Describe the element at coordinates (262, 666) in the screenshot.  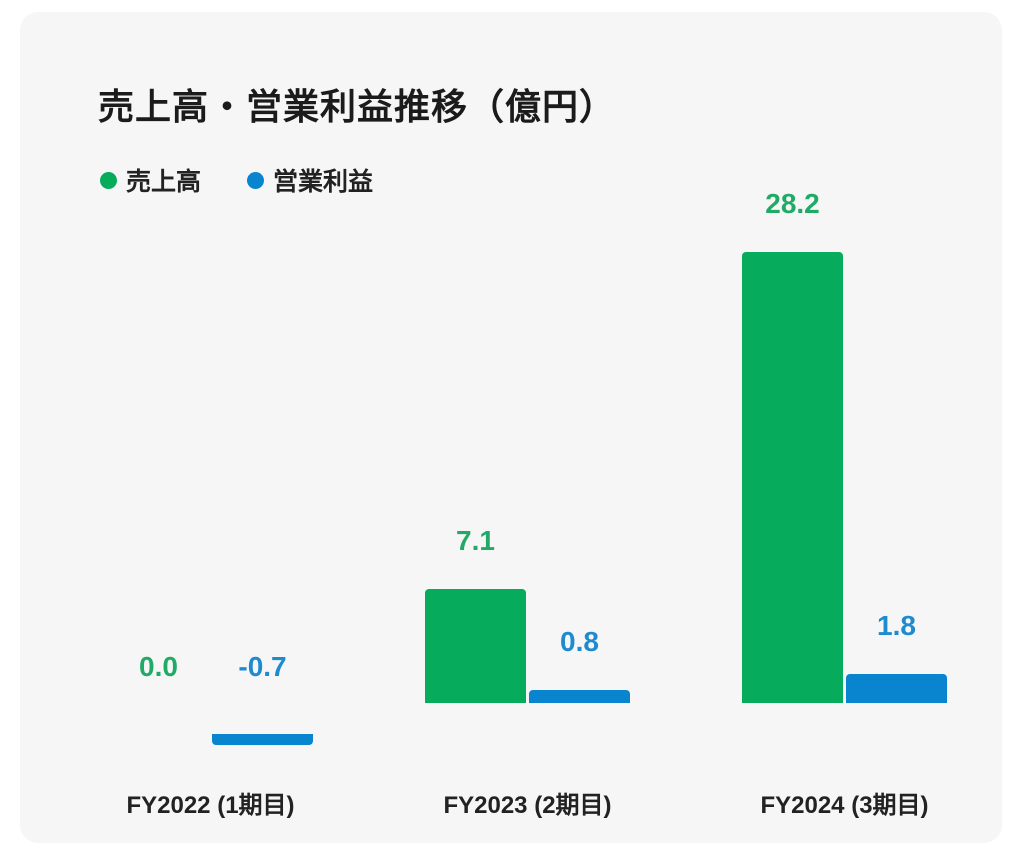
I see `value-label-operating-profit-fy2022: -0.7` at that location.